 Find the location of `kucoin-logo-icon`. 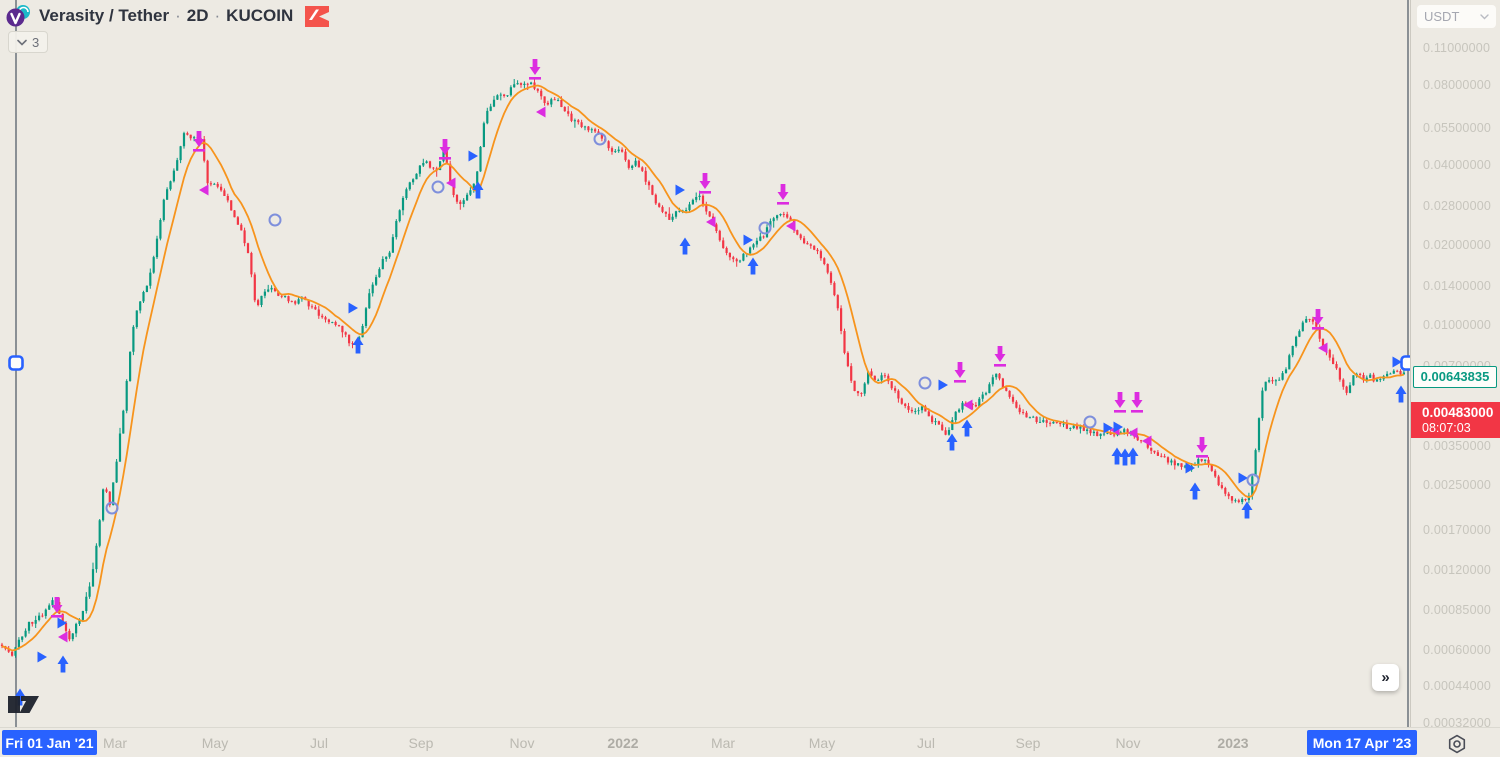

kucoin-logo-icon is located at coordinates (317, 16).